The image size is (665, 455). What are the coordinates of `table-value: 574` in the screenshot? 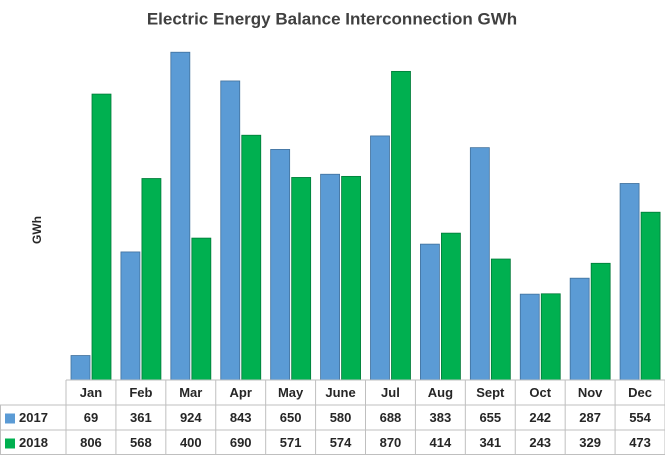 It's located at (341, 442).